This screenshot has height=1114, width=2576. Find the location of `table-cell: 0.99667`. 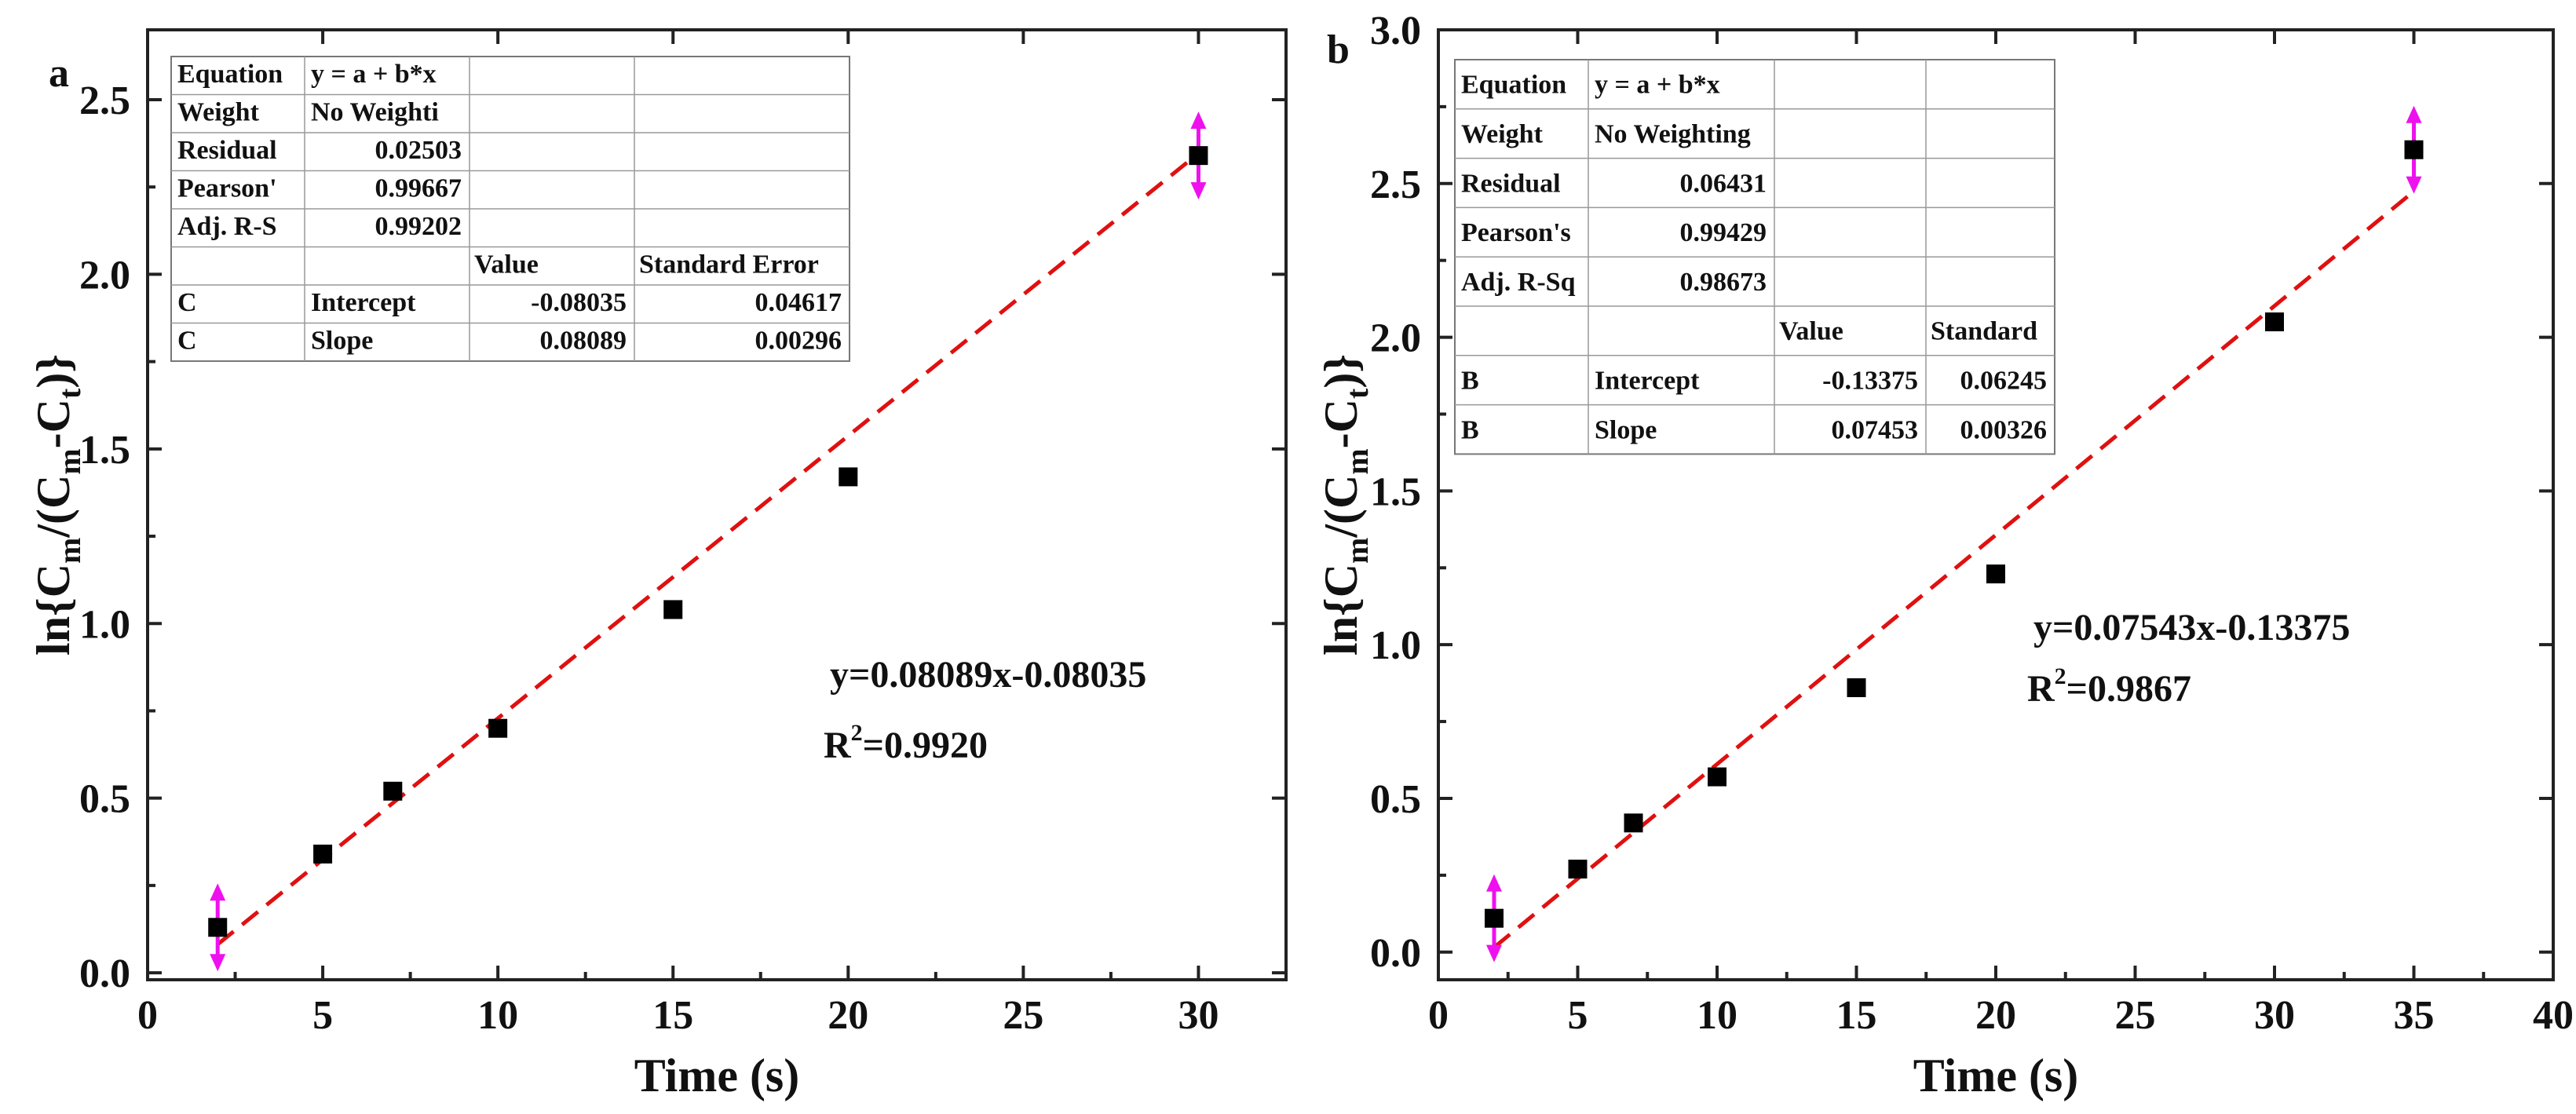

table-cell: 0.99667 is located at coordinates (419, 188).